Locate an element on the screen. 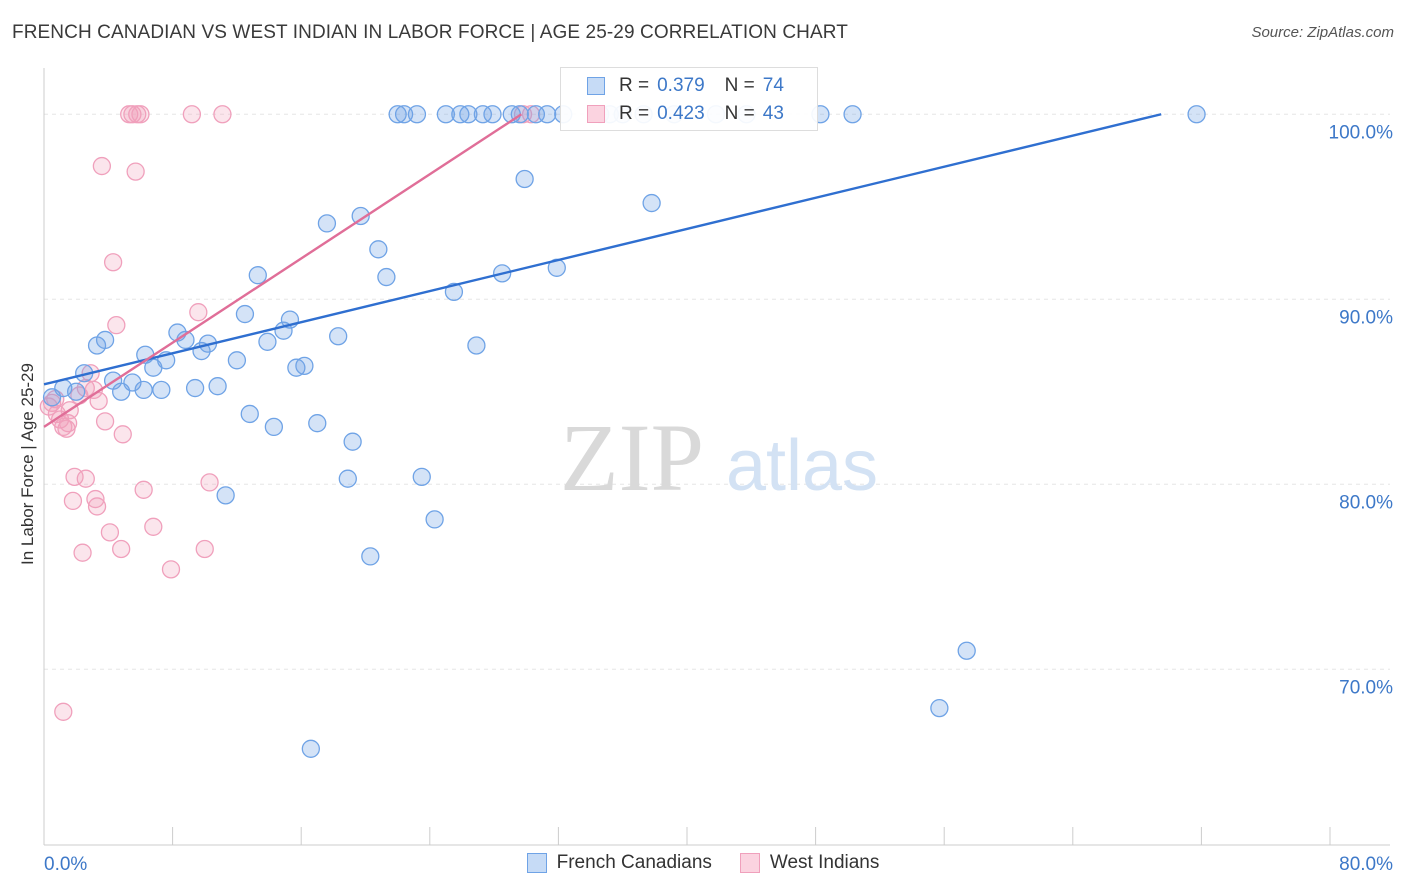  legend-item-west-indians: West Indians is located at coordinates (809, 863).